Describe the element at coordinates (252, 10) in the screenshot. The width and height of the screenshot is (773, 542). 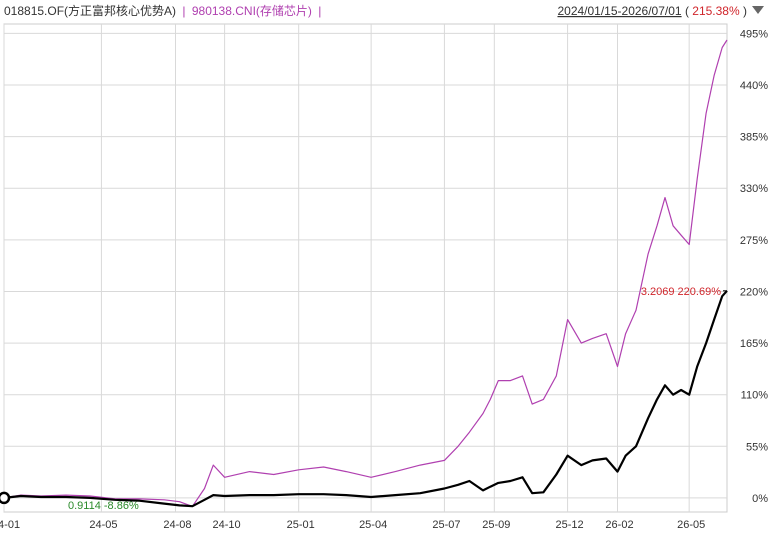
I see `index-label: 980138.CNI(存储芯片)` at that location.